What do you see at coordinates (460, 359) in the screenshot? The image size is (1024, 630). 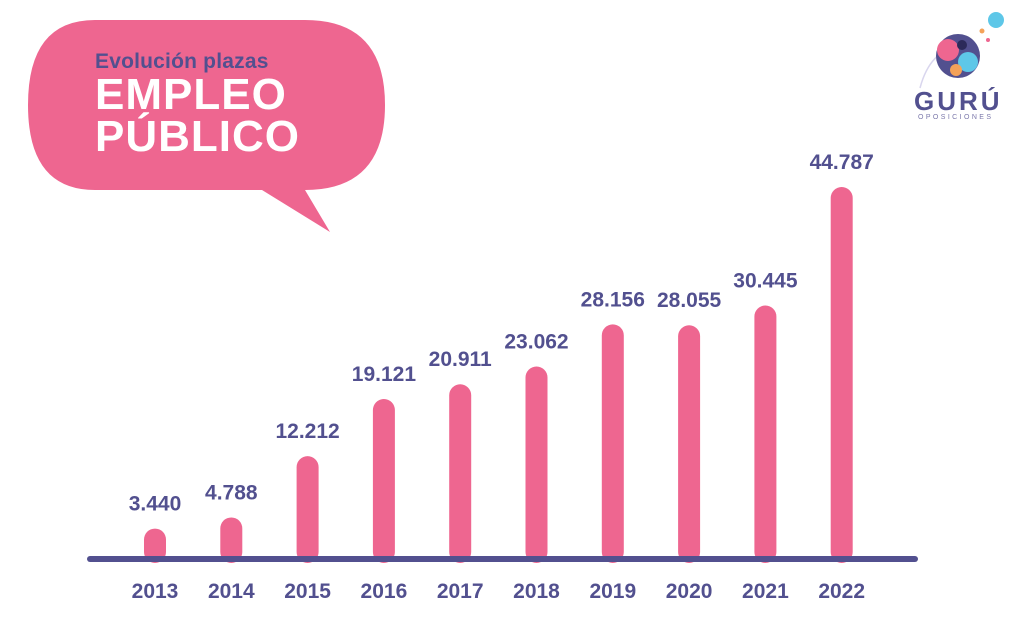 I see `value-label-2017: 20.911` at bounding box center [460, 359].